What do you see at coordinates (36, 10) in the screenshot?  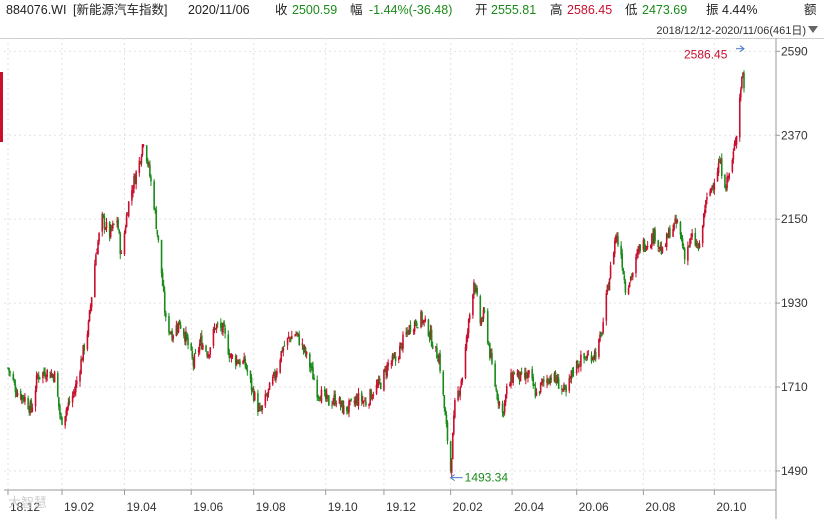 I see `index-code: 884076.WI` at bounding box center [36, 10].